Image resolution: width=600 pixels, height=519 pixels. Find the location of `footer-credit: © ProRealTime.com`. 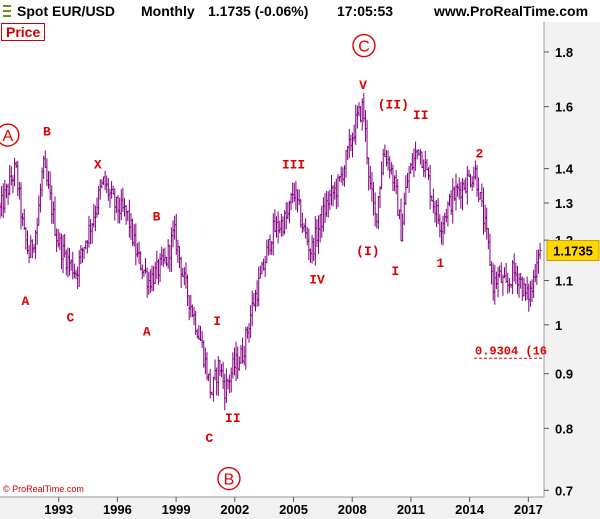

footer-credit: © ProRealTime.com is located at coordinates (43, 489).